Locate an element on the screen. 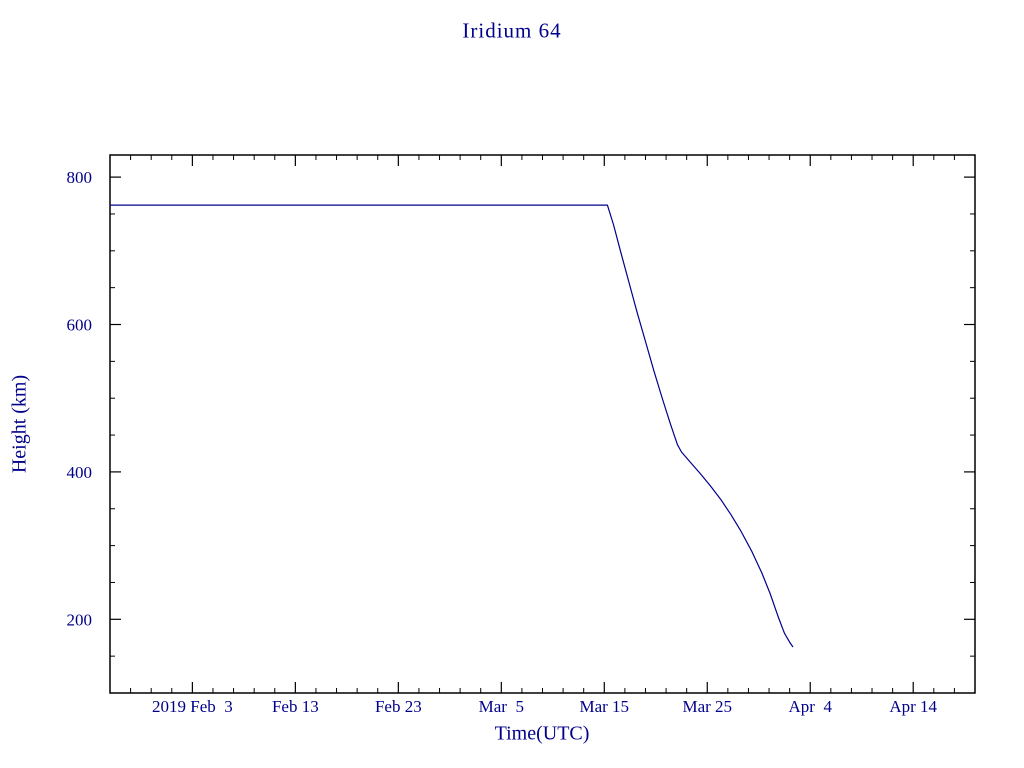  chart-title: Iridium 64 is located at coordinates (512, 30).